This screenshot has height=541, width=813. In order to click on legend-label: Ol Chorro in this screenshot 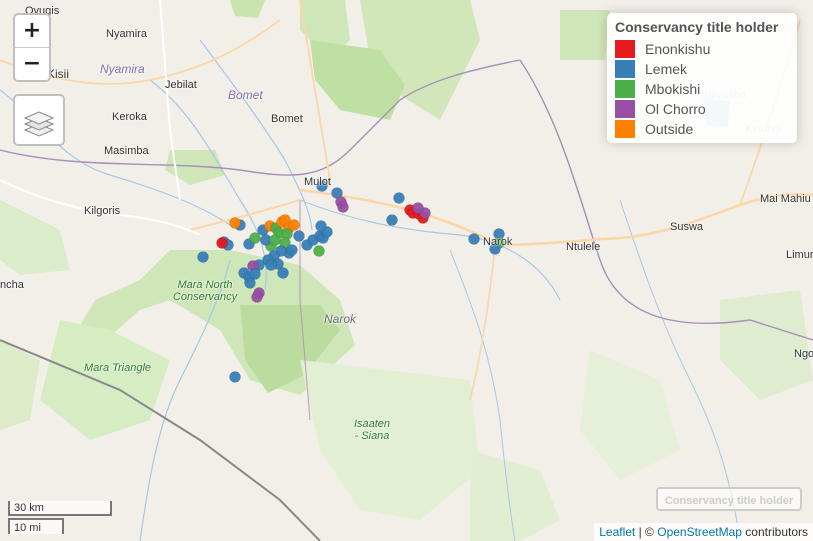, I will do `click(675, 109)`.